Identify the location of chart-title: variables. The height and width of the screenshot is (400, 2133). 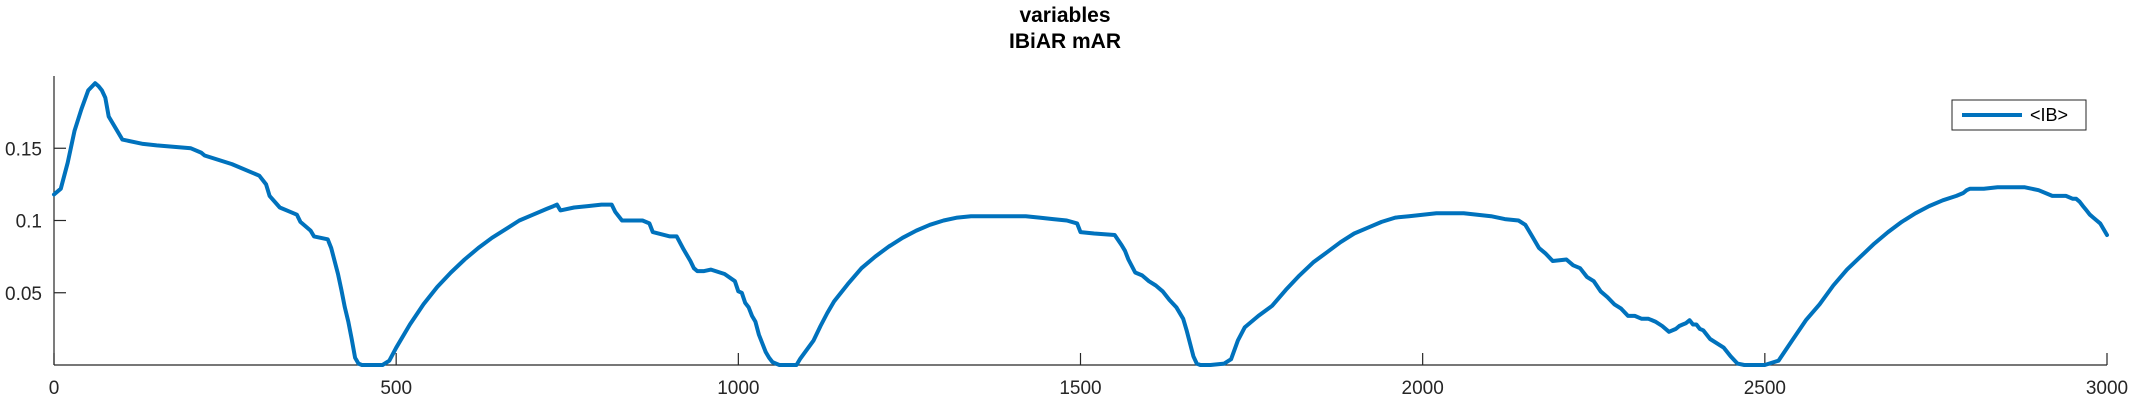
(1064, 15).